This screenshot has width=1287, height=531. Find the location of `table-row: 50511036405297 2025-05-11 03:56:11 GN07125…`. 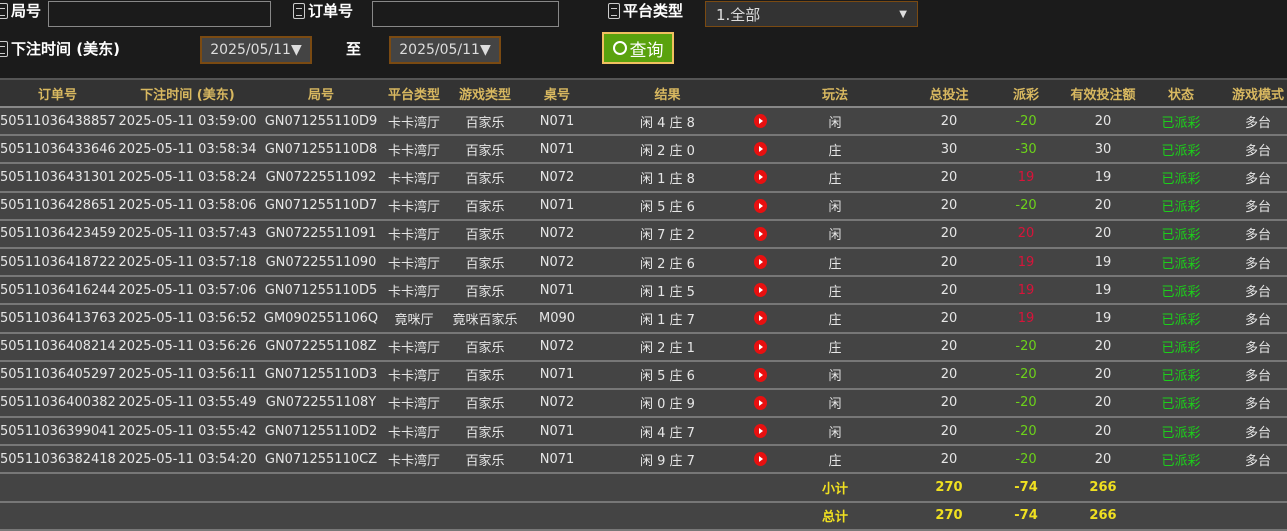

table-row: 50511036405297 2025-05-11 03:56:11 GN07125… is located at coordinates (643, 375).